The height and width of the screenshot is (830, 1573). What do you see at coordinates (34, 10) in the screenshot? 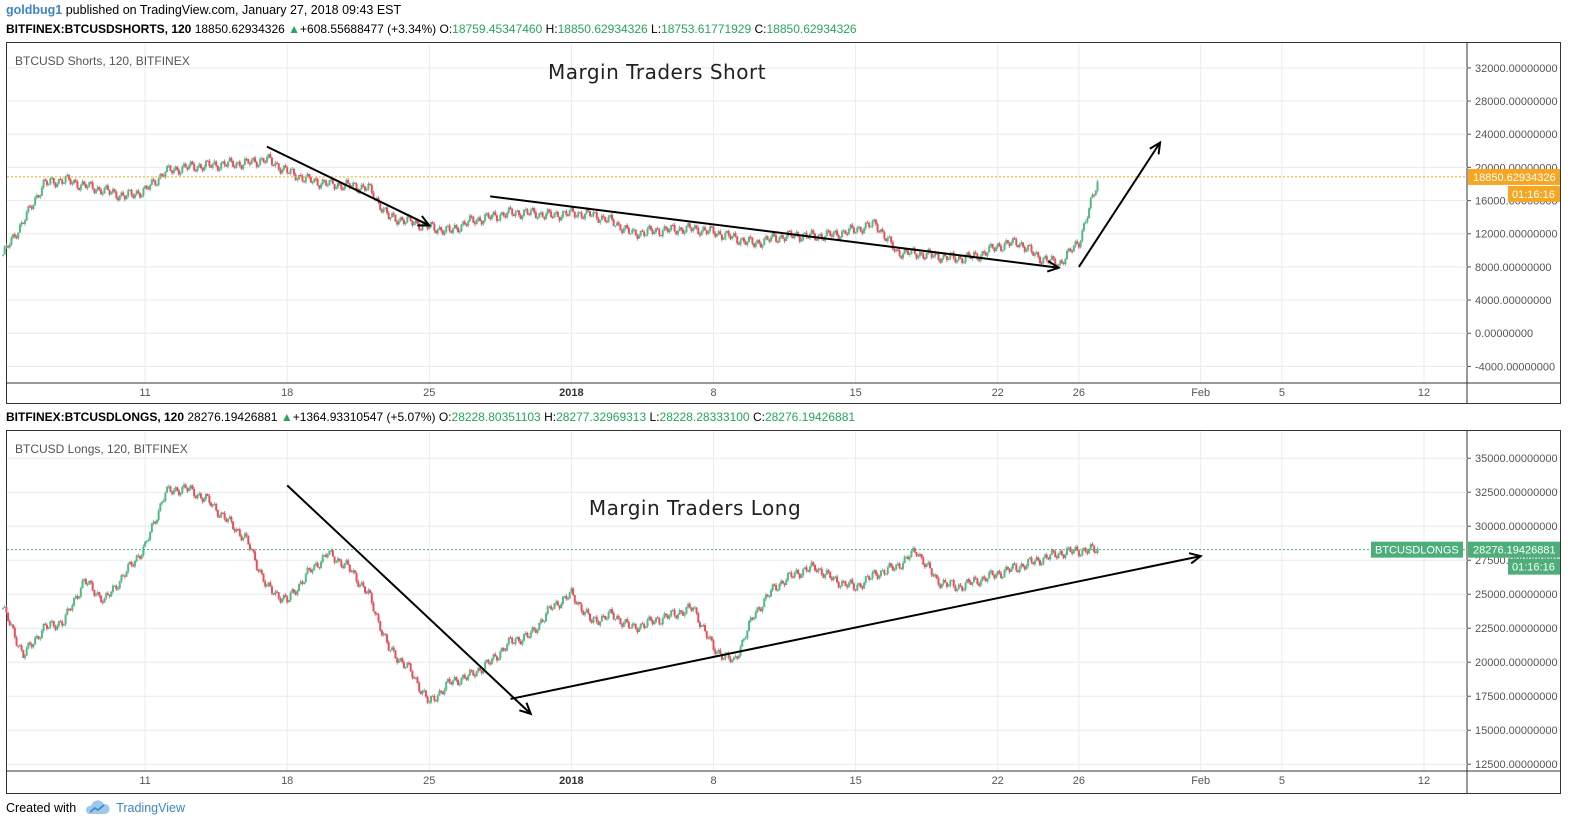
I see `author-link: goldbug1` at bounding box center [34, 10].